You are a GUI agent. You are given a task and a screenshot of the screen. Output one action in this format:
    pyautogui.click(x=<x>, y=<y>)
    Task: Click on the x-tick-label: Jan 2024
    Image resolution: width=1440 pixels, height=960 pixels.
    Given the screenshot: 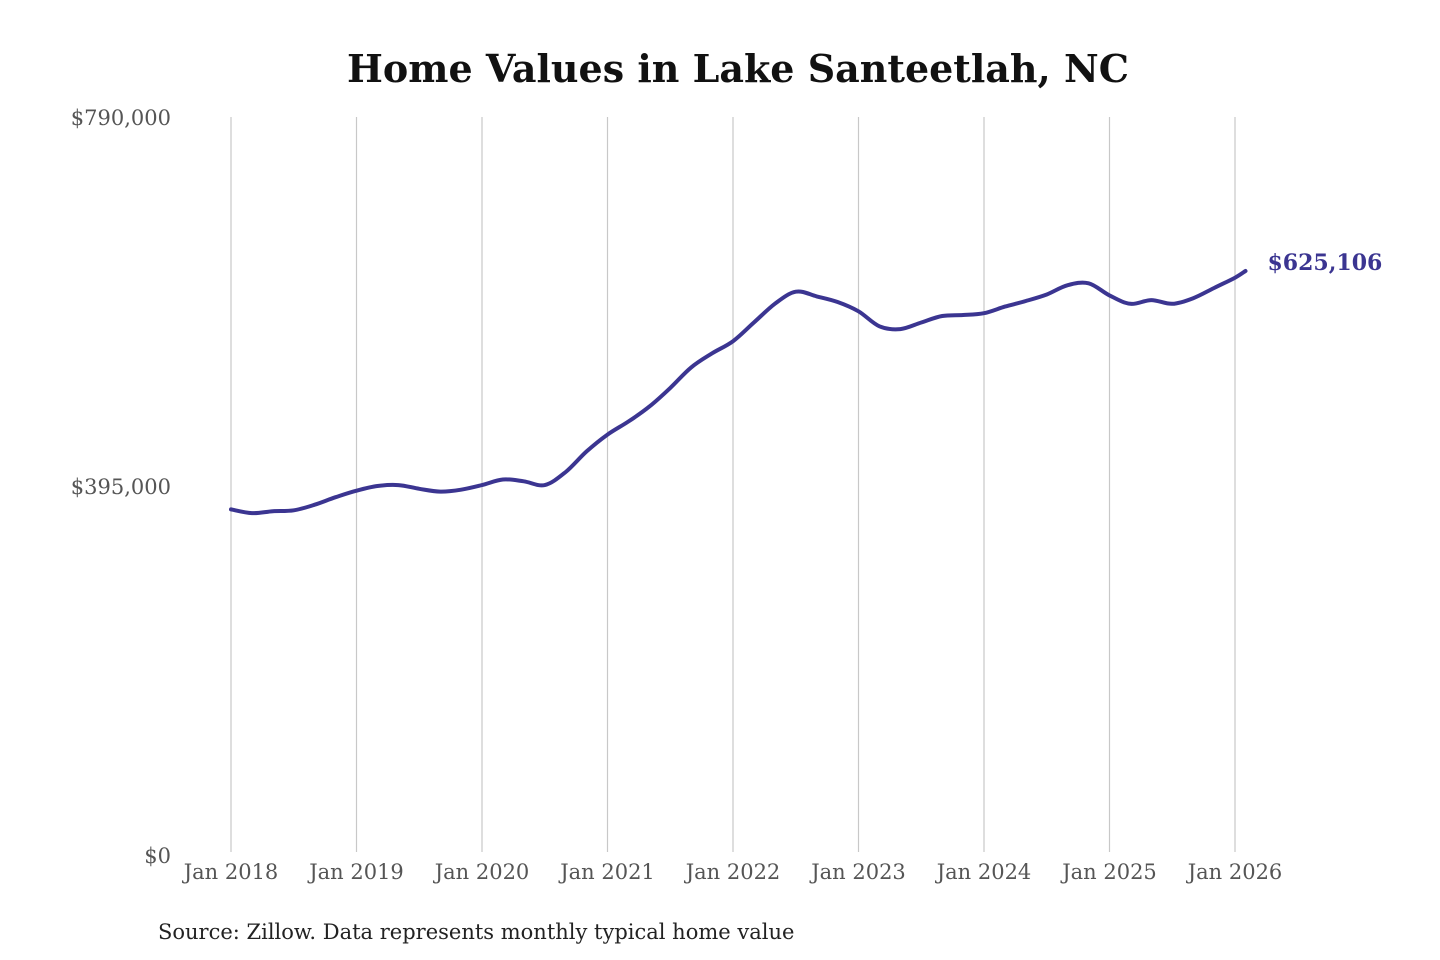 What is the action you would take?
    pyautogui.click(x=983, y=872)
    